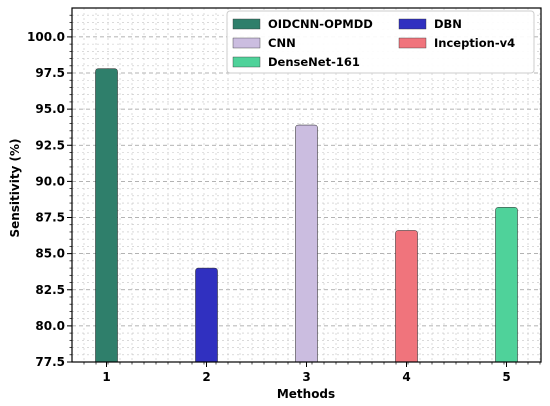  I want to click on legend-label: DenseNet-161, so click(314, 62).